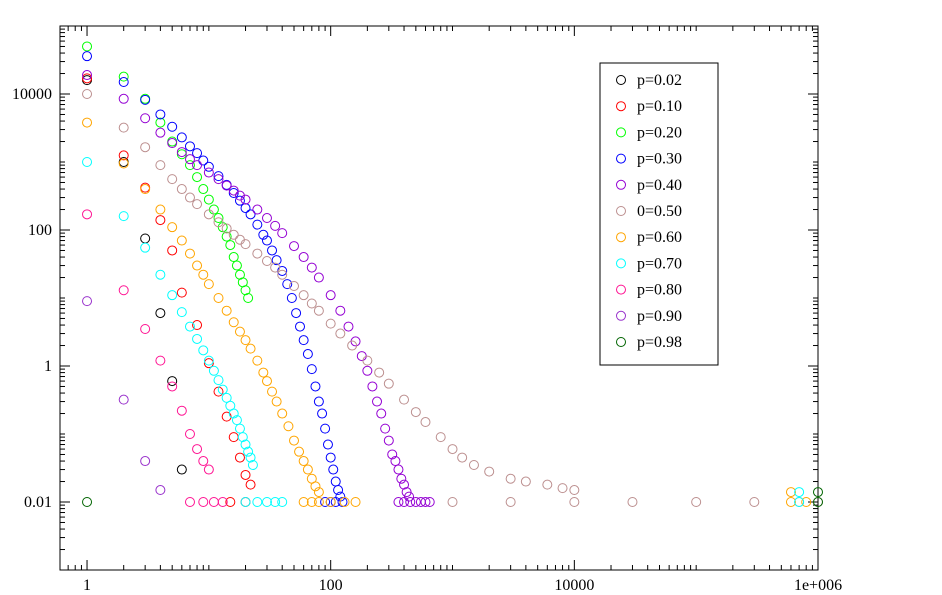 The width and height of the screenshot is (942, 595). Describe the element at coordinates (87, 585) in the screenshot. I see `x-tick-label: 1` at that location.